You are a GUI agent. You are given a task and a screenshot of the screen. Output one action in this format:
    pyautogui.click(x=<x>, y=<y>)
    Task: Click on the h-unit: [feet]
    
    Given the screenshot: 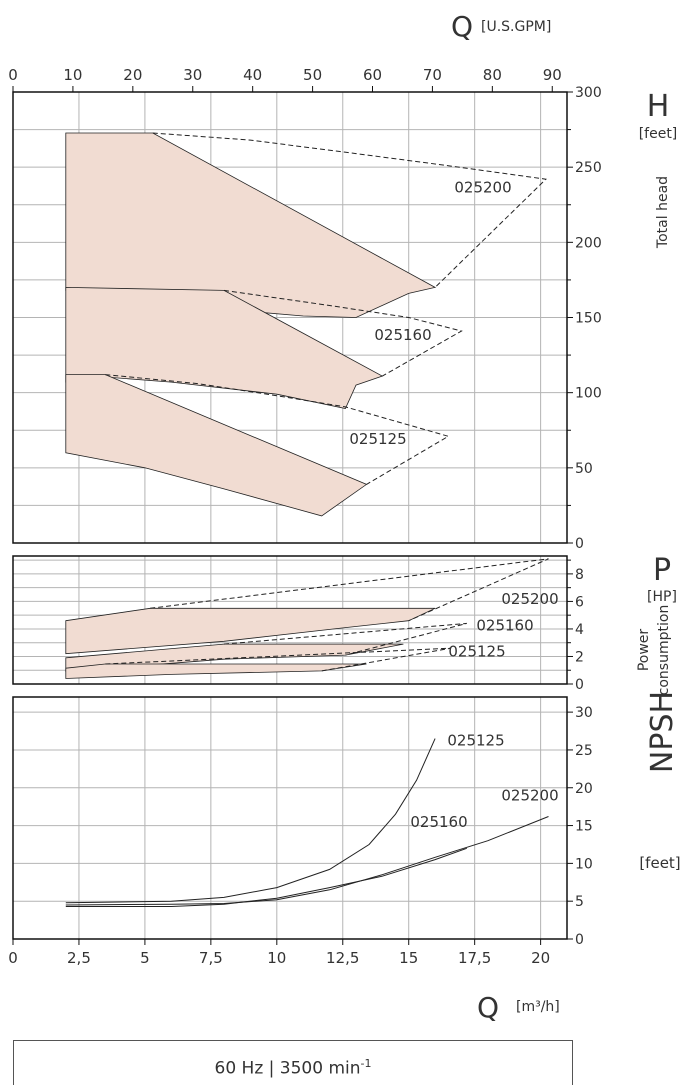 What is the action you would take?
    pyautogui.click(x=658, y=134)
    